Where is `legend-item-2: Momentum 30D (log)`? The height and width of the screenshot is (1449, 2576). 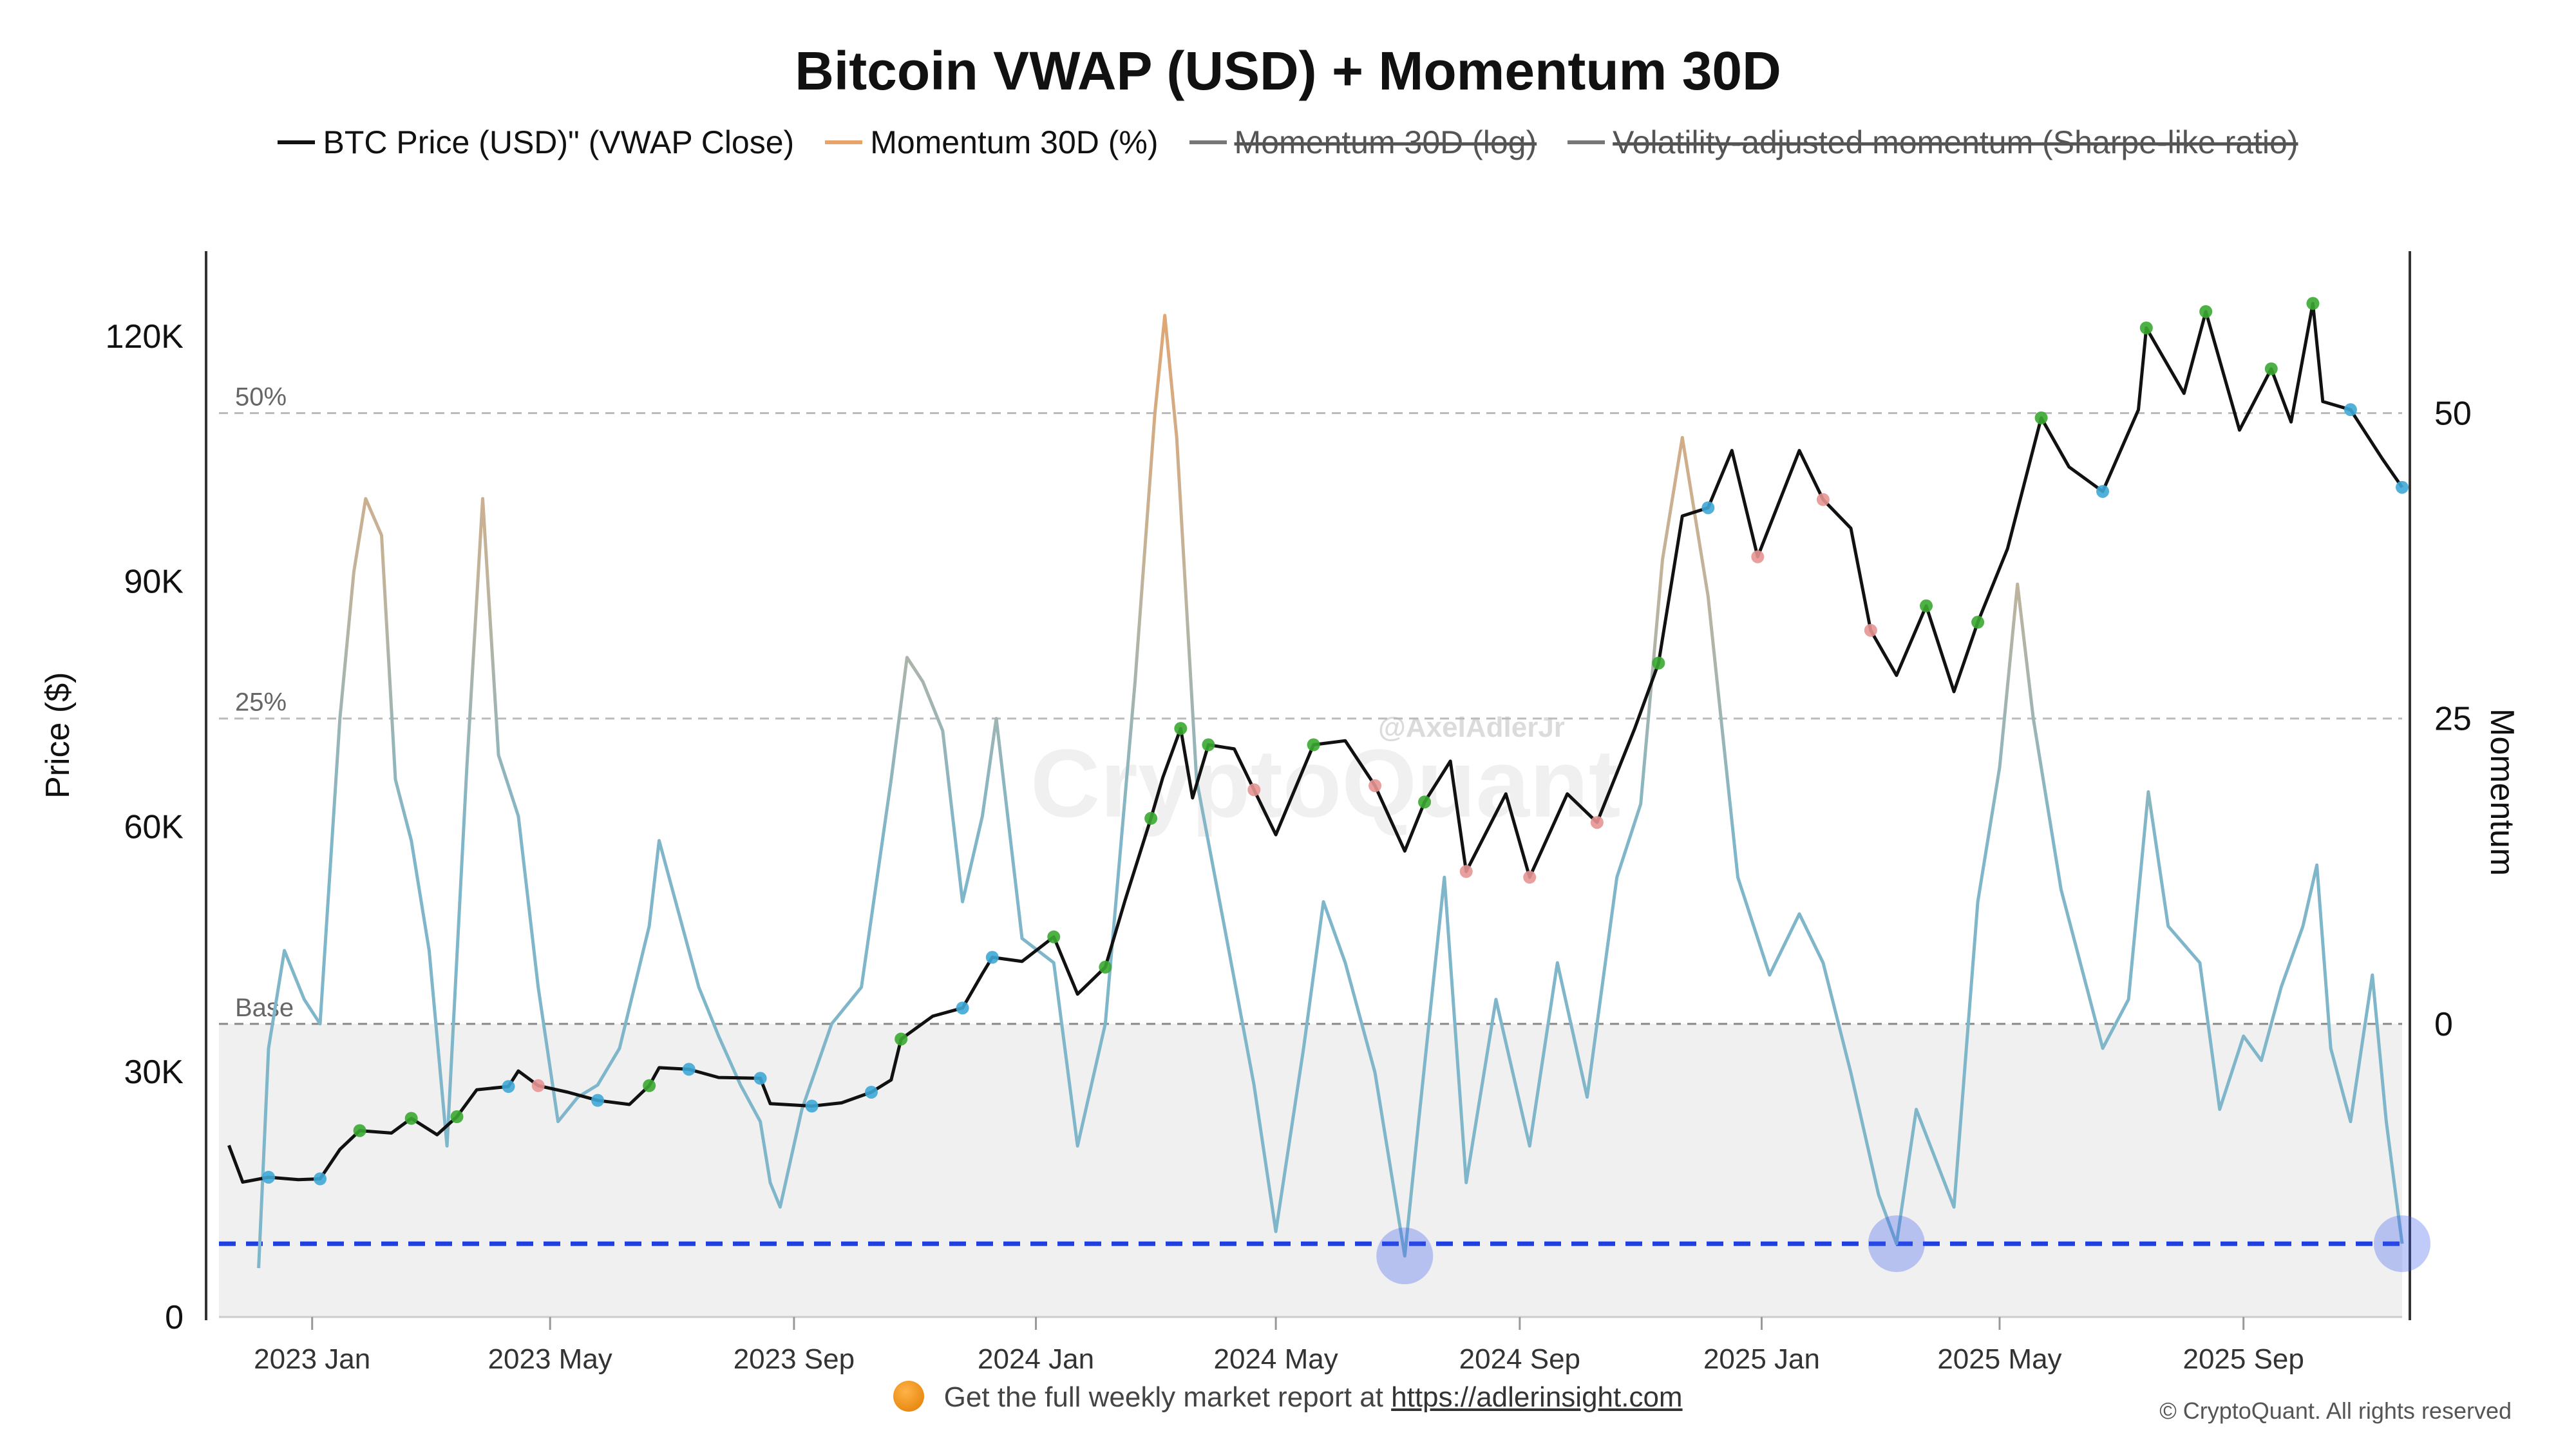 legend-item-2: Momentum 30D (log) is located at coordinates (1363, 143).